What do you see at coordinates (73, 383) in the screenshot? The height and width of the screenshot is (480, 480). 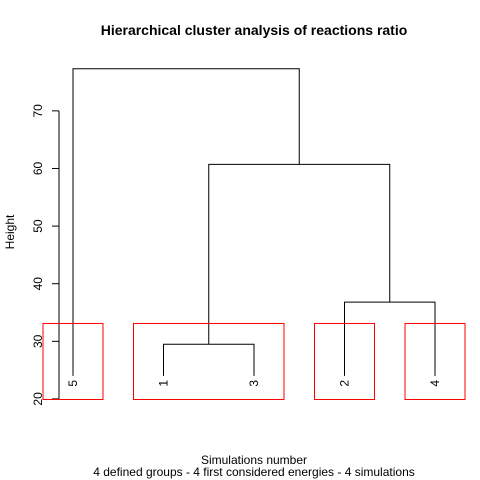 I see `leaf-label: 5` at bounding box center [73, 383].